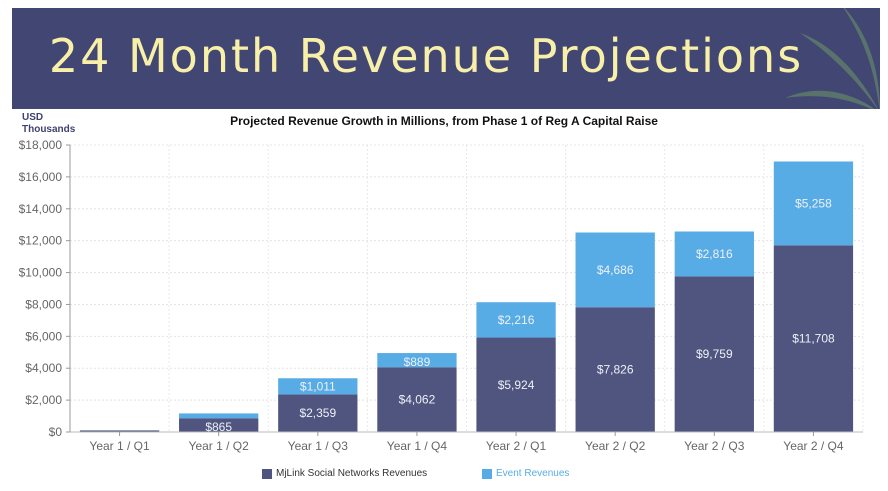 Image resolution: width=888 pixels, height=491 pixels. I want to click on legend-item-event: Event Revenues, so click(525, 473).